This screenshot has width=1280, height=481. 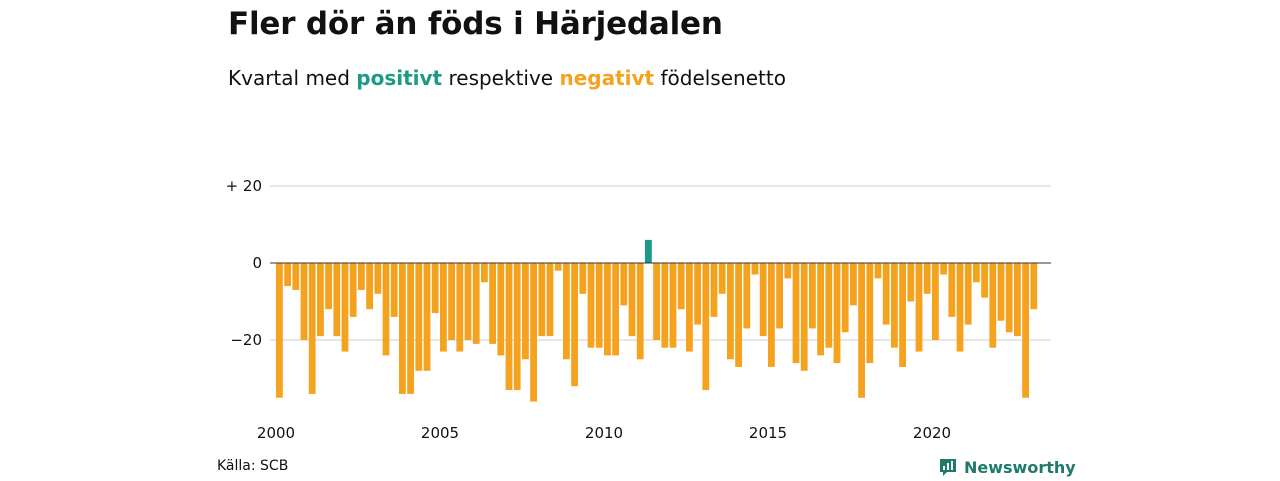 I want to click on subtitle-negative-word: negativt, so click(x=607, y=78).